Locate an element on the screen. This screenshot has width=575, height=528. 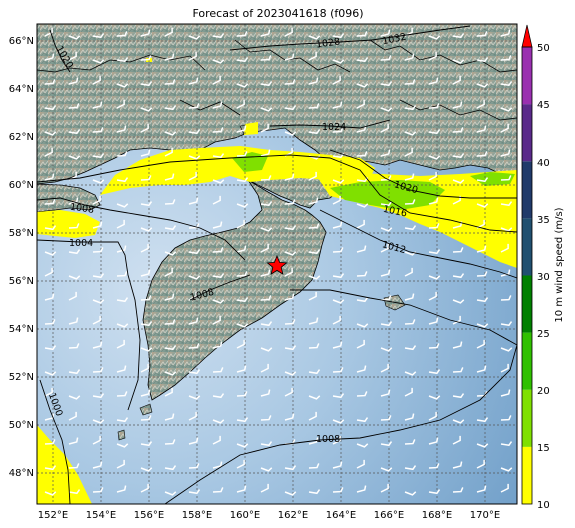
lon-label: 152°E is located at coordinates (53, 515).